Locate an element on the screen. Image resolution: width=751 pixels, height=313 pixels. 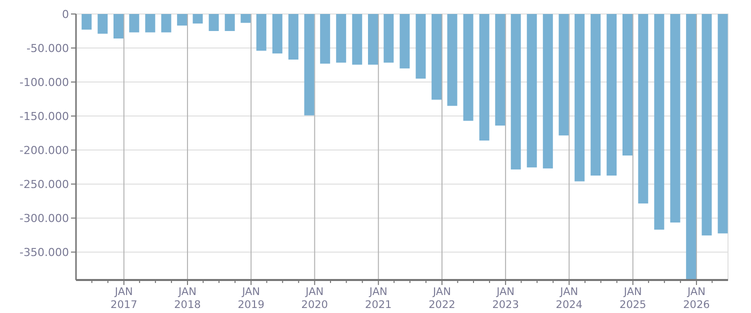
x-tick-label: JAN 2021 is located at coordinates (378, 298).